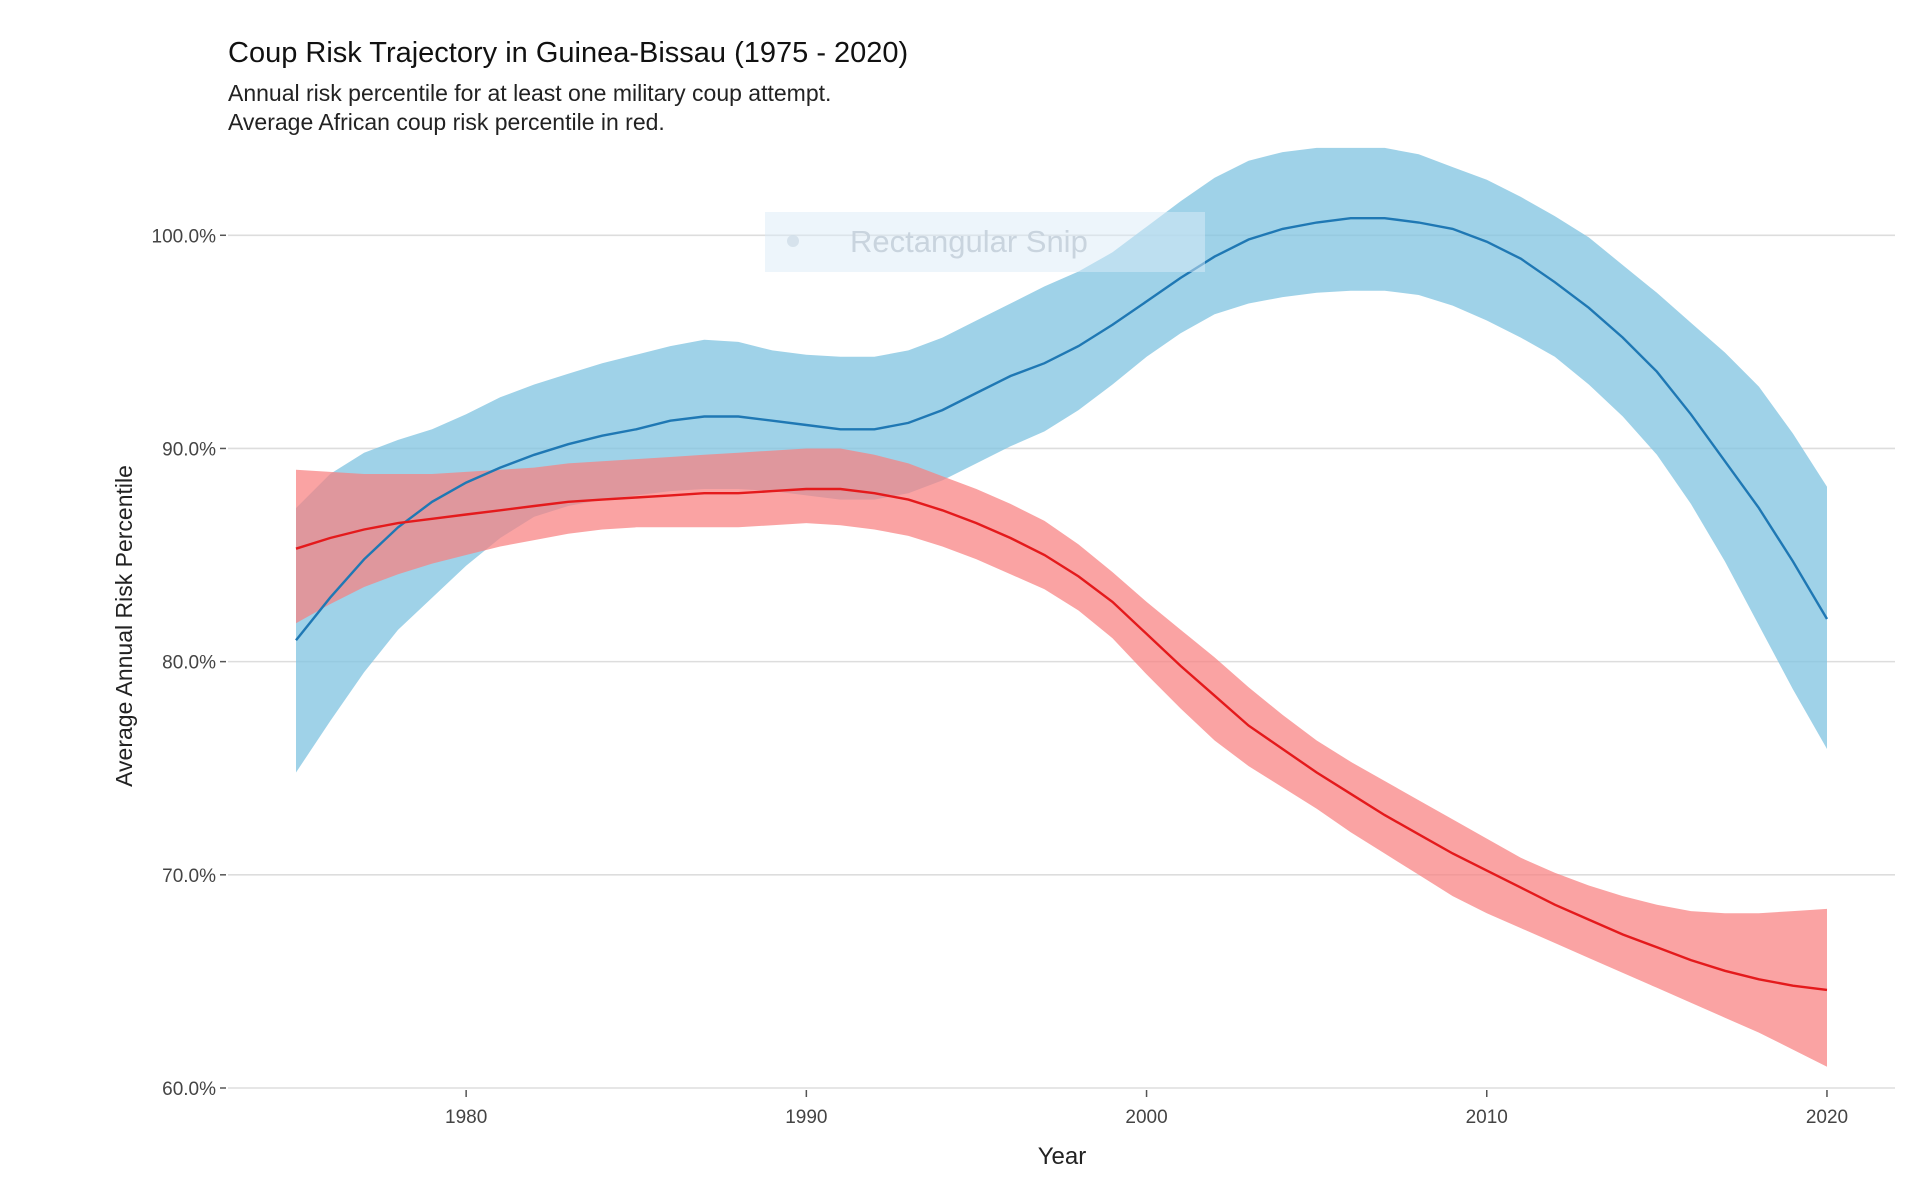  I want to click on snip-dot-icon, so click(793, 241).